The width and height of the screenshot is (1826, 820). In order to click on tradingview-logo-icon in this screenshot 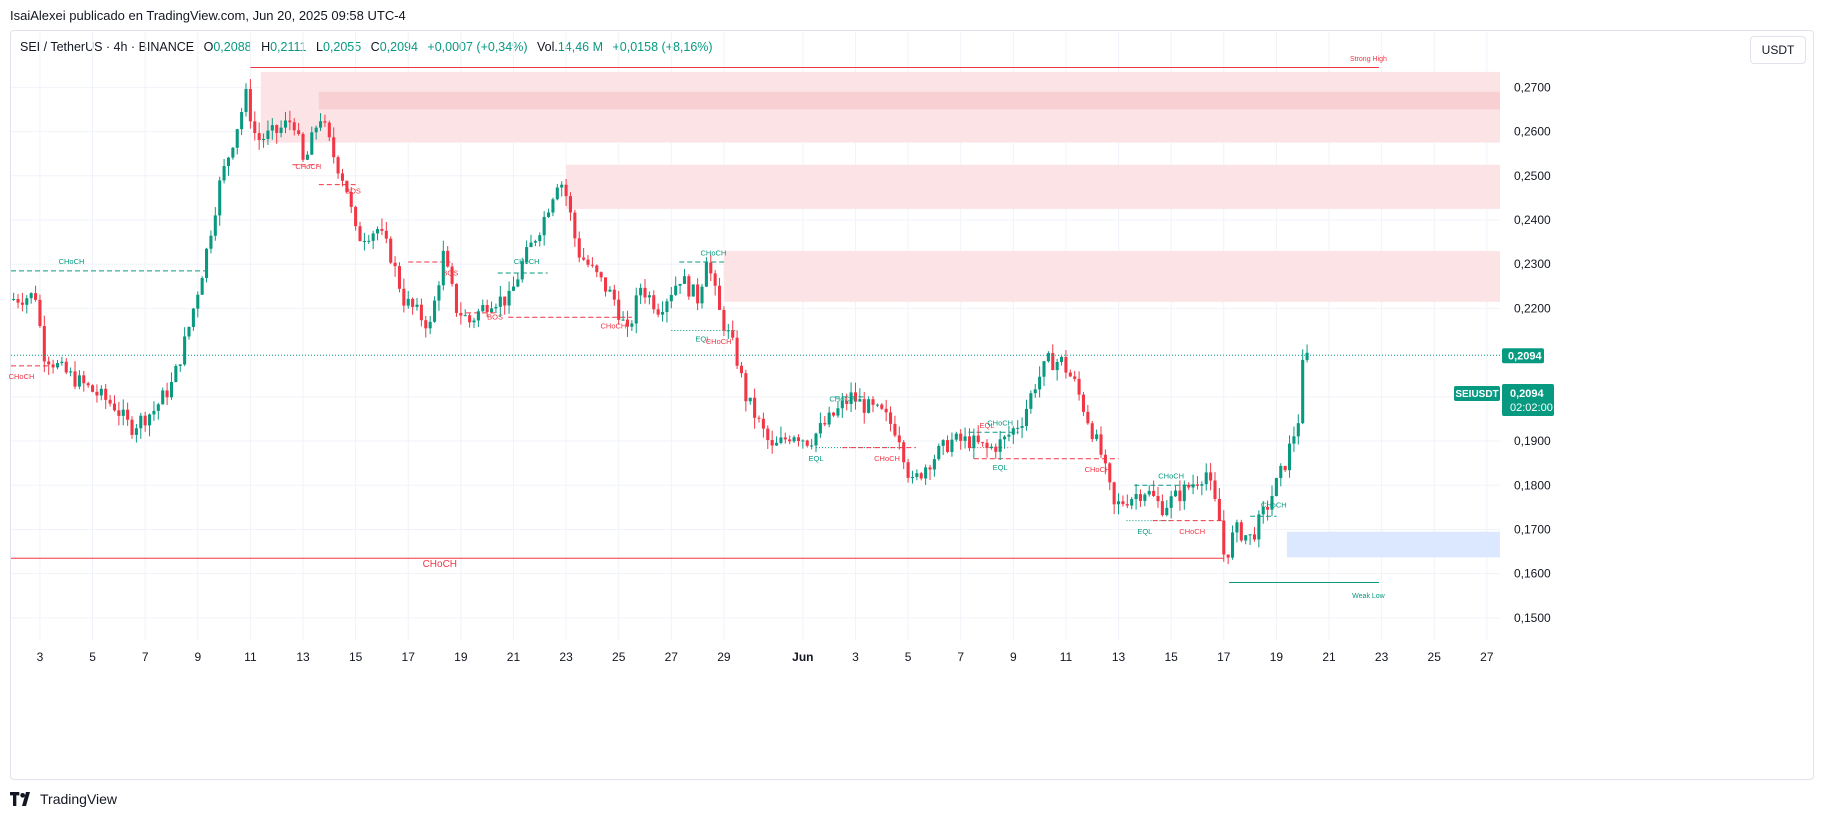, I will do `click(22, 799)`.